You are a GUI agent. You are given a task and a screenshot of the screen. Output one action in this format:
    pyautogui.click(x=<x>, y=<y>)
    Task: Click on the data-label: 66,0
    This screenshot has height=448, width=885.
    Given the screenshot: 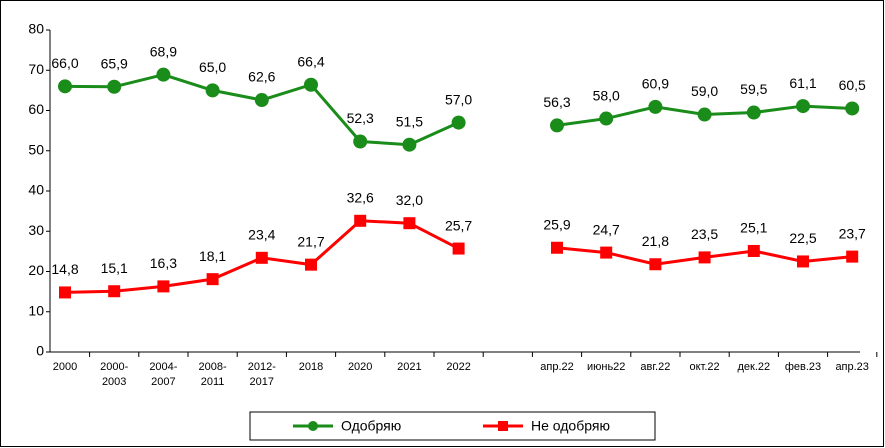 What is the action you would take?
    pyautogui.click(x=64, y=63)
    